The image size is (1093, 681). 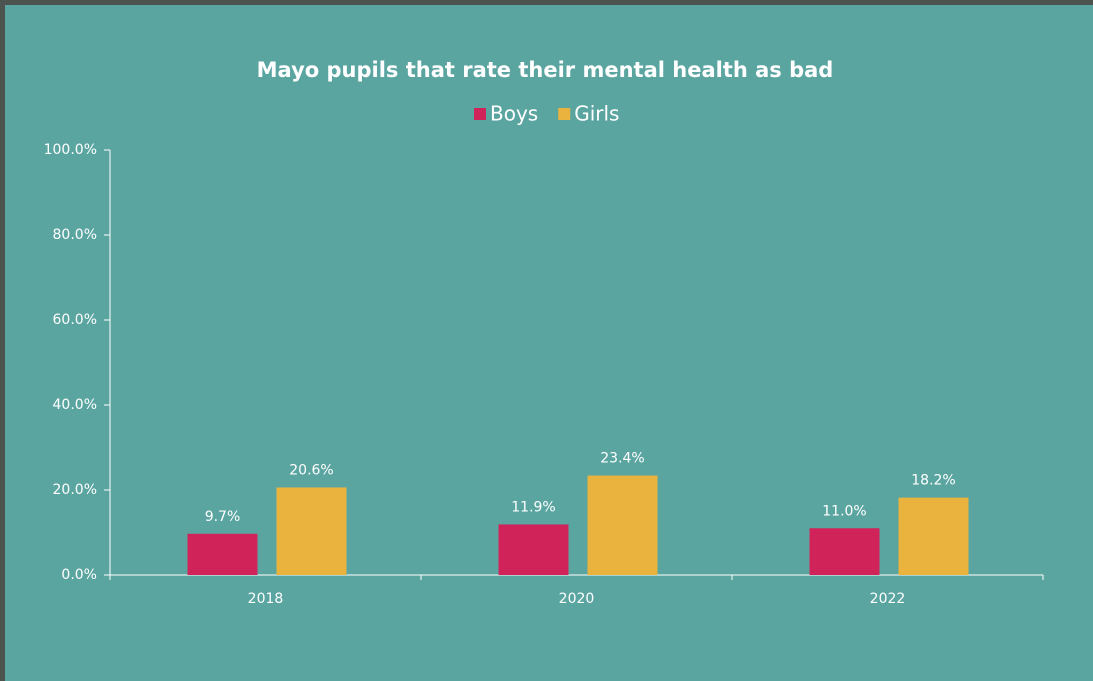 I want to click on value-label: 9.7%, so click(x=223, y=517).